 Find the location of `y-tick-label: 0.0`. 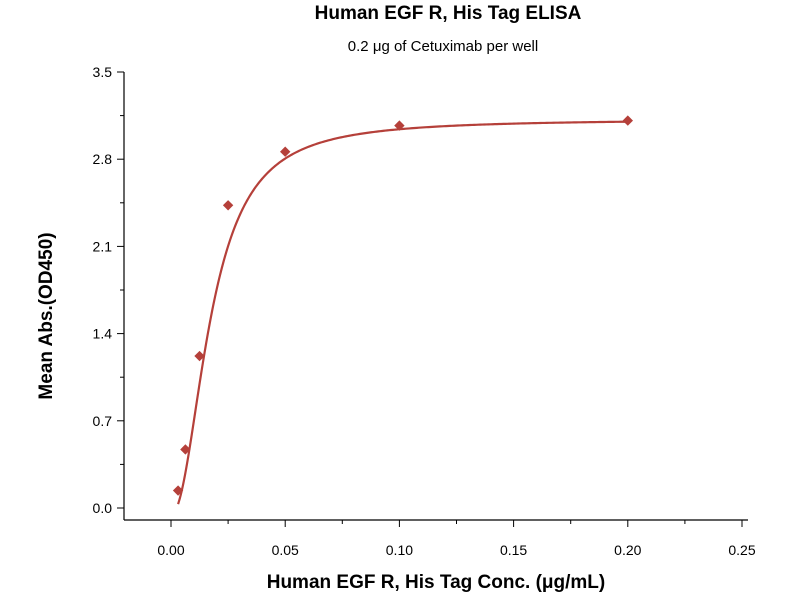

y-tick-label: 0.0 is located at coordinates (103, 508).